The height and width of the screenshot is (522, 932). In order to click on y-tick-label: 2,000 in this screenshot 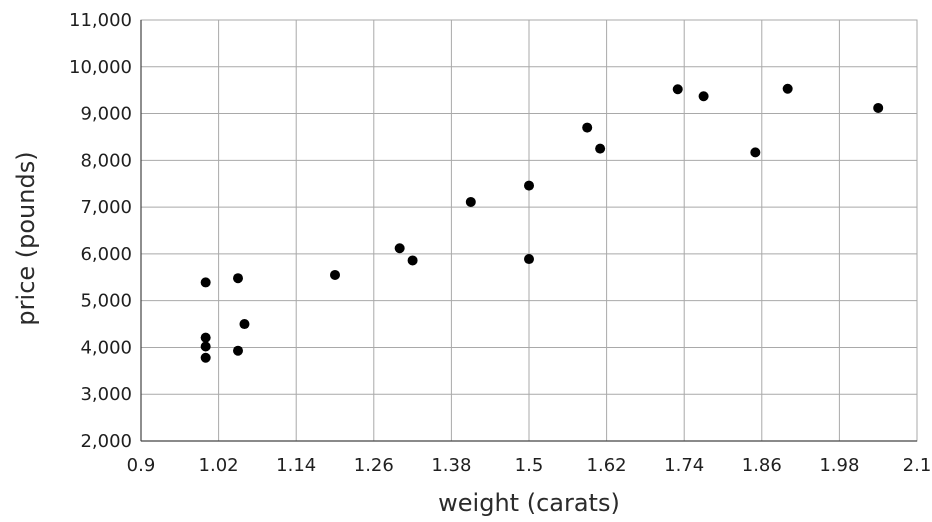, I will do `click(106, 441)`.